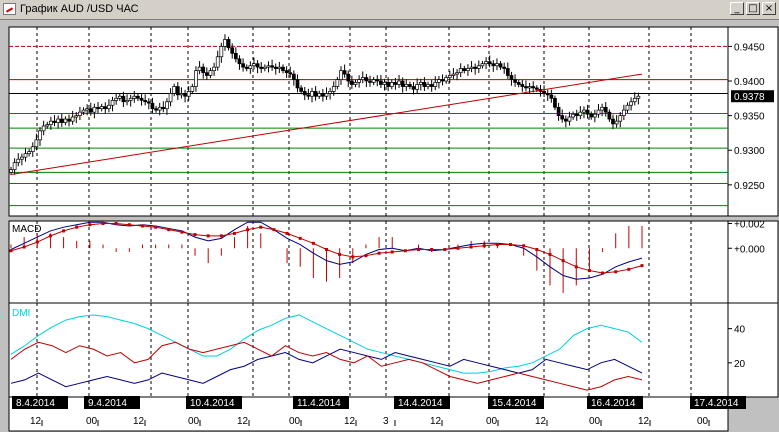 This screenshot has height=432, width=779. What do you see at coordinates (749, 249) in the screenshot?
I see `macd-ytick-label: +0.000` at bounding box center [749, 249].